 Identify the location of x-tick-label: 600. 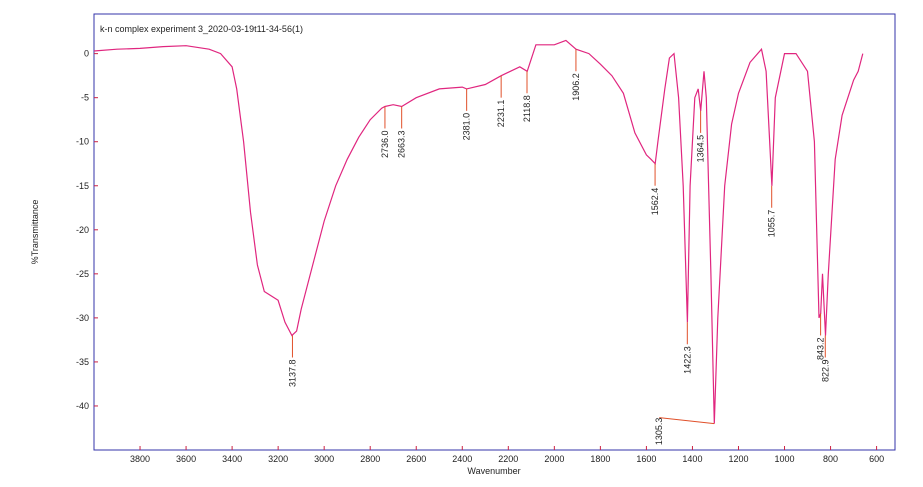
(876, 459).